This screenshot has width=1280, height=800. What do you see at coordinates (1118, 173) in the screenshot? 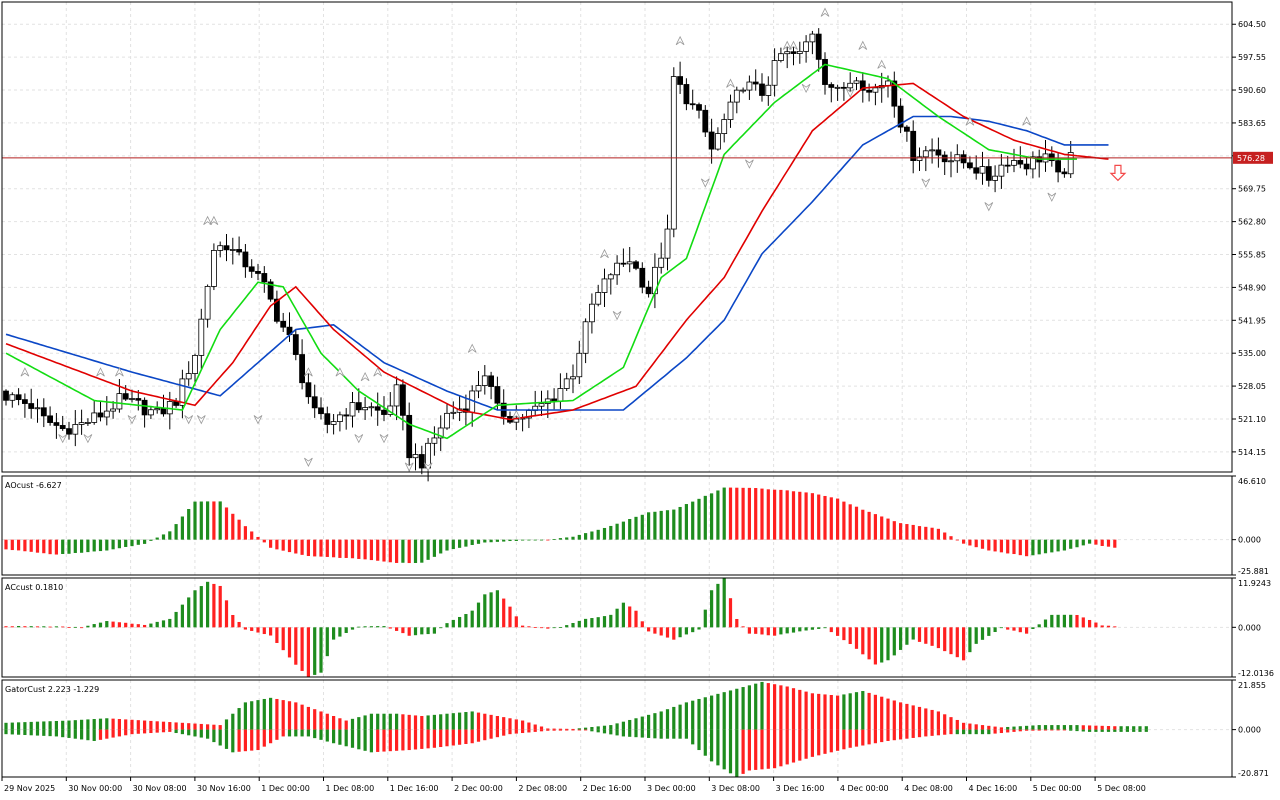
I see `sell-arrow-icon` at bounding box center [1118, 173].